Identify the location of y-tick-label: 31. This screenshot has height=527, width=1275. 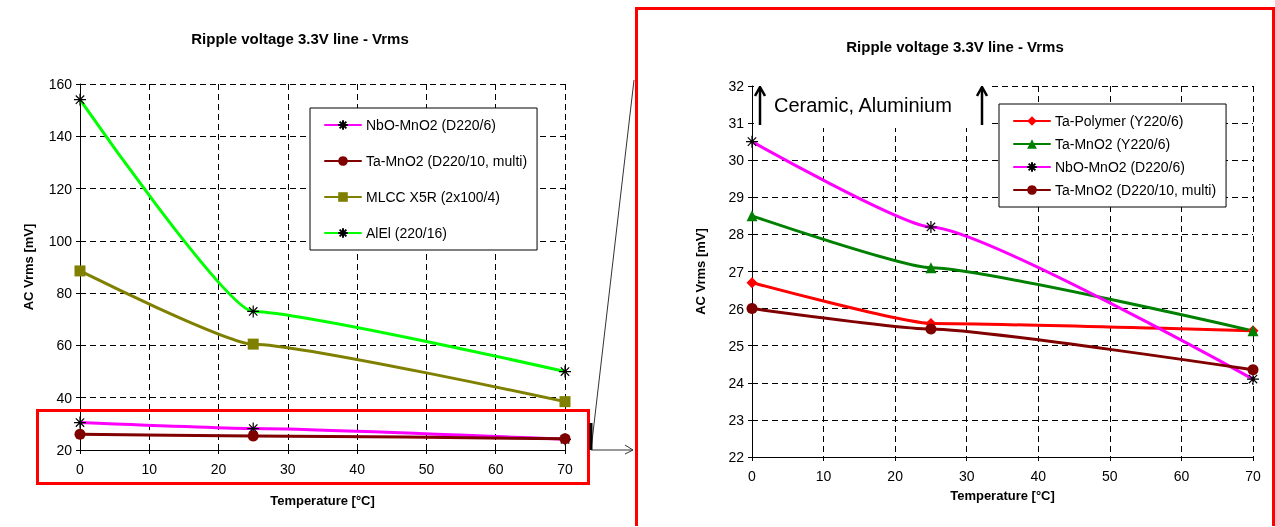
(736, 123).